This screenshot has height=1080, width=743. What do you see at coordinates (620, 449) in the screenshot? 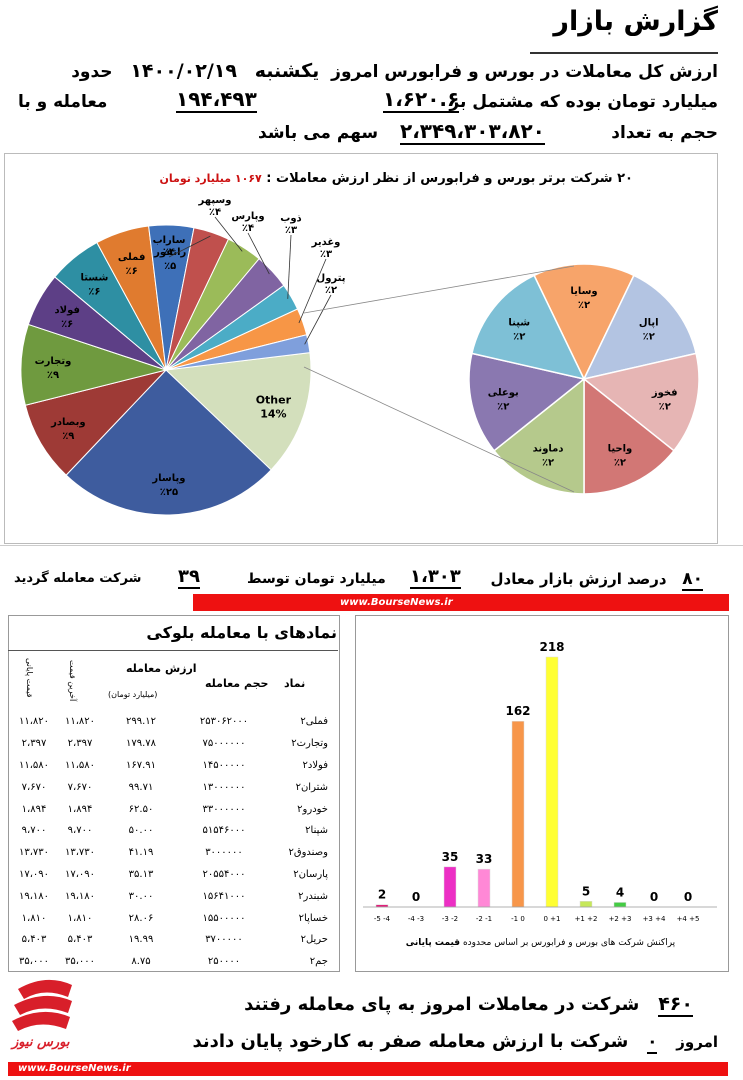
I see `sub-pie-label: واحیا` at bounding box center [620, 449].